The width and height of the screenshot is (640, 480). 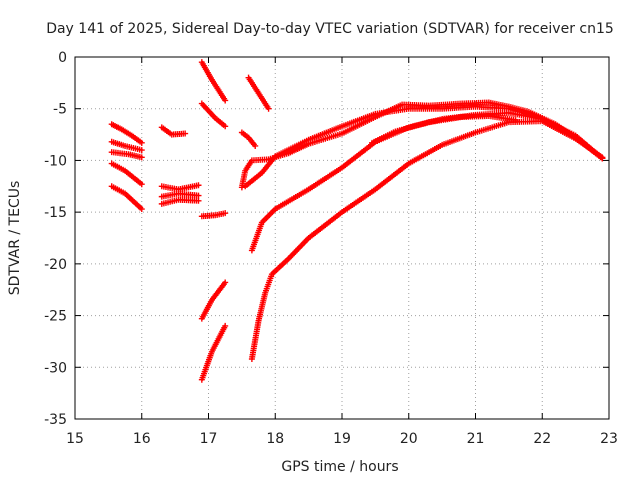 What do you see at coordinates (142, 439) in the screenshot?
I see `x-tick-label: 16` at bounding box center [142, 439].